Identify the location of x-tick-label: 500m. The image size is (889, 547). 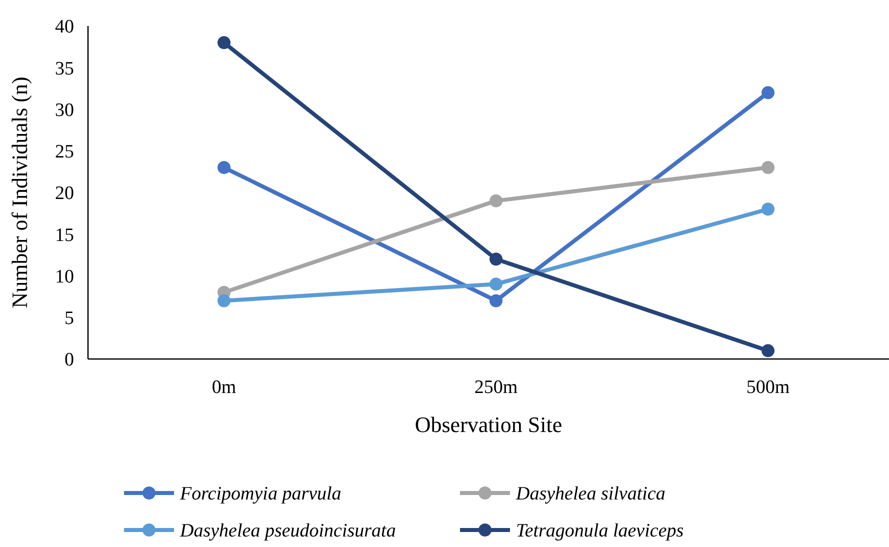
(768, 387).